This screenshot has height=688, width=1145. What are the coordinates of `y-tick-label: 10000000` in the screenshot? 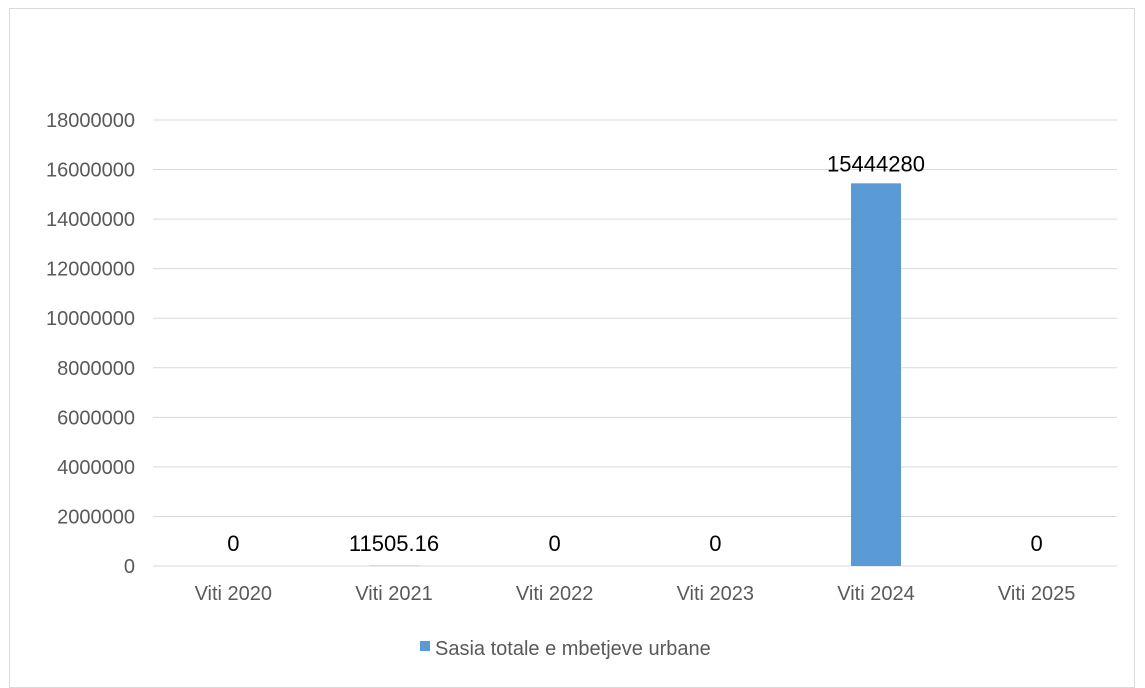 It's located at (90, 319).